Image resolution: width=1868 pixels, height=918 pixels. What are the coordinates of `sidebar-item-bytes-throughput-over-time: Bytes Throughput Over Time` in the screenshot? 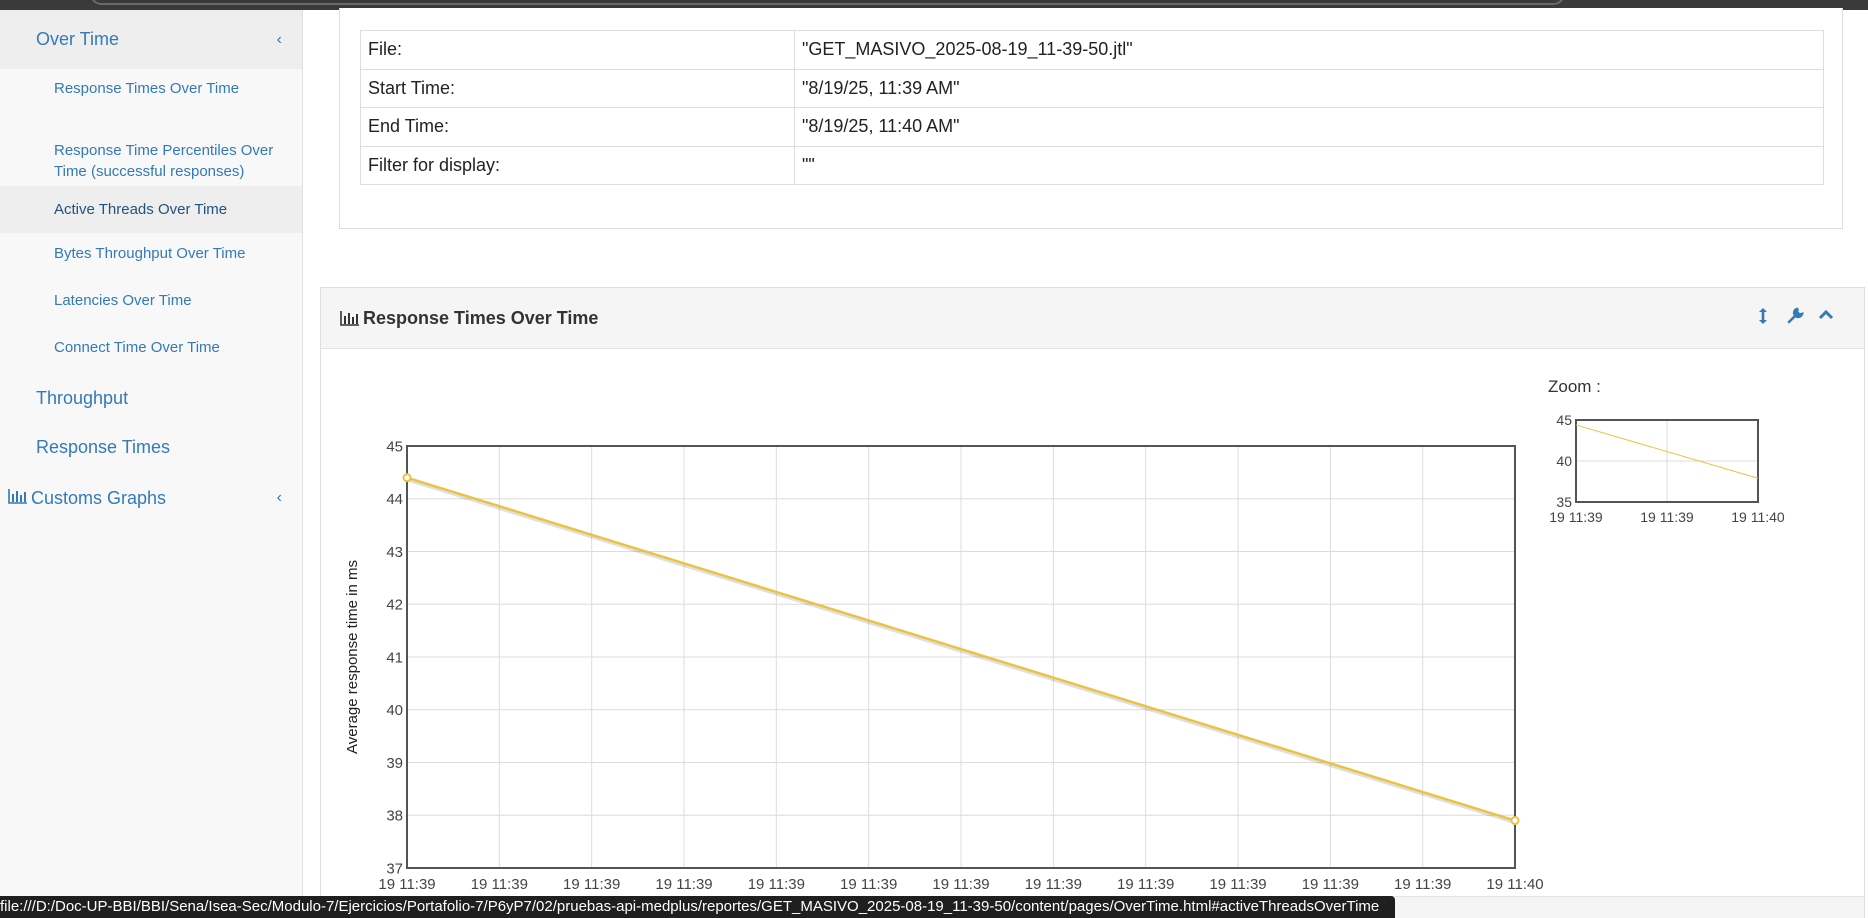 It's located at (151, 253).